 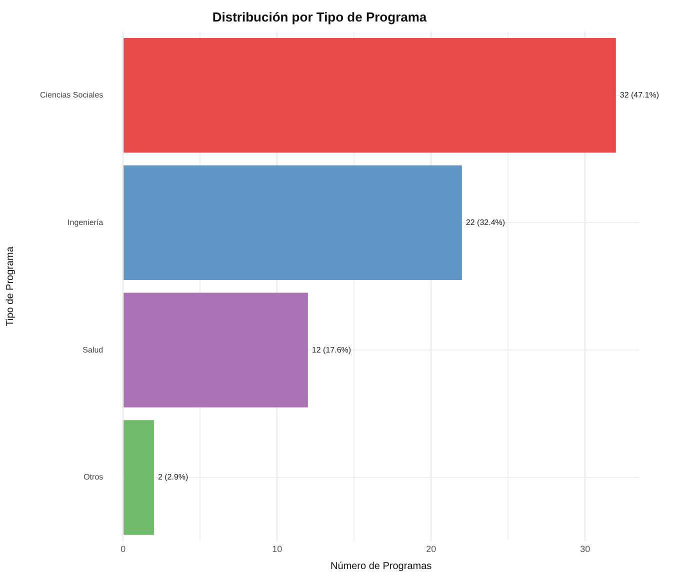 What do you see at coordinates (486, 222) in the screenshot?
I see `data-label: 22 (32.4%)` at bounding box center [486, 222].